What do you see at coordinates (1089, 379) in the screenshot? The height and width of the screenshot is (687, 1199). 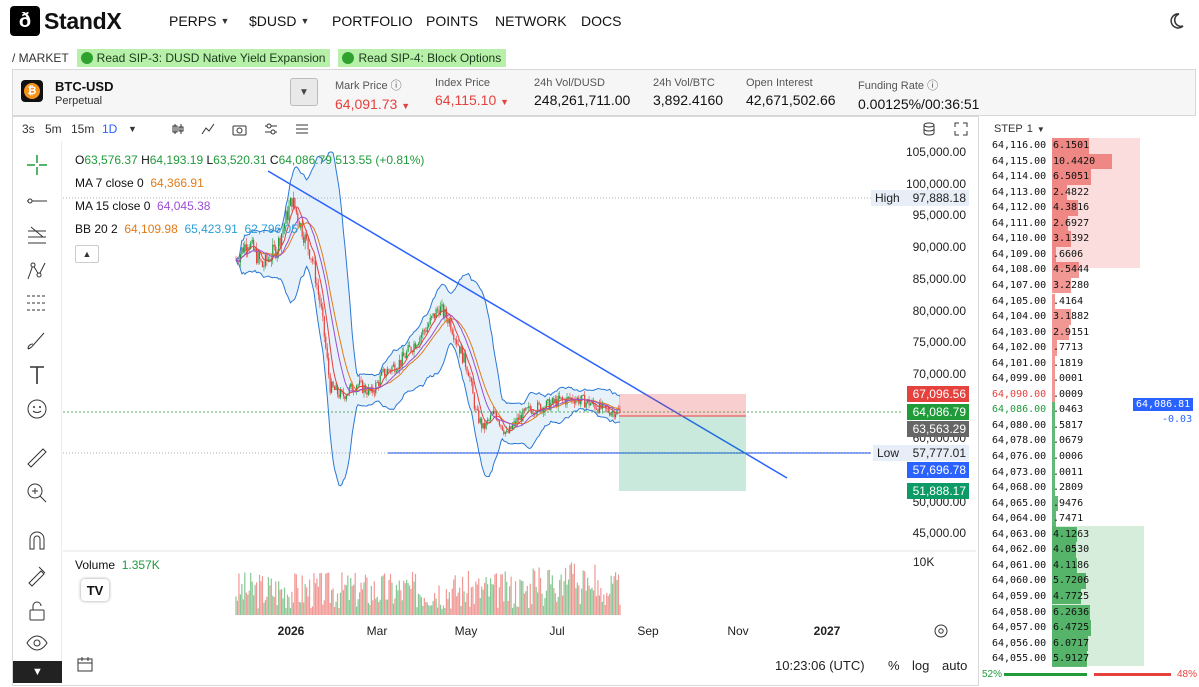 I see `ask-row: 64,099.00 .0001` at bounding box center [1089, 379].